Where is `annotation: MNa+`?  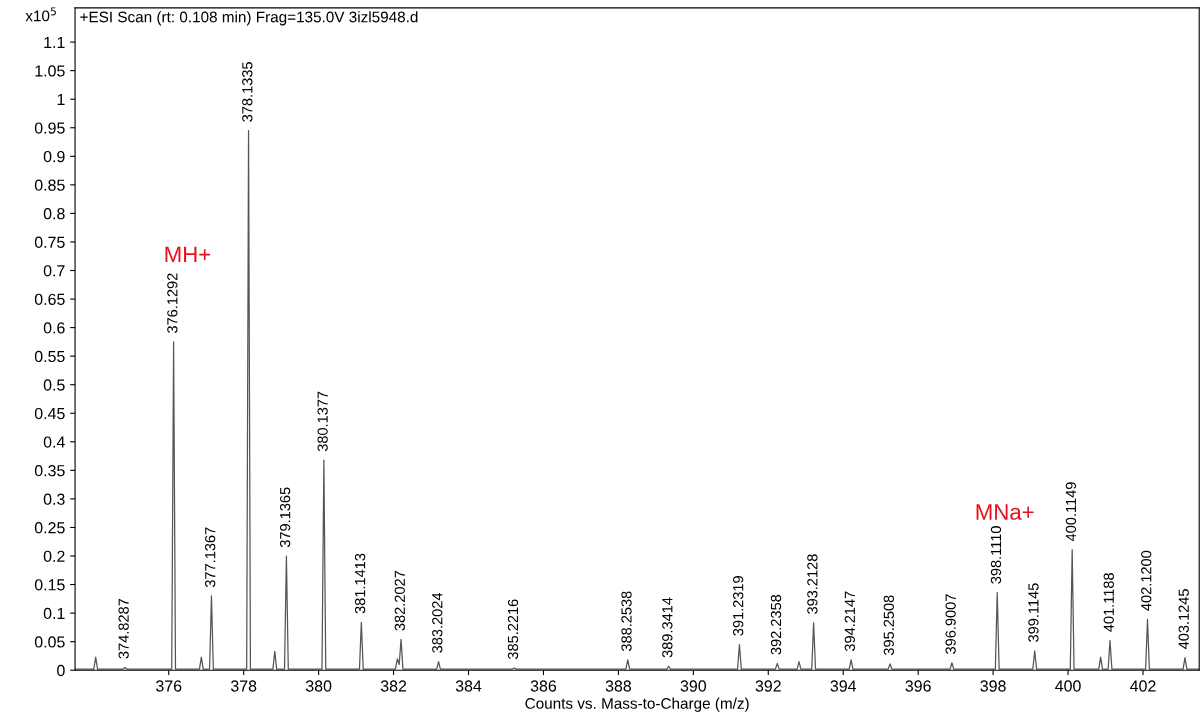 annotation: MNa+ is located at coordinates (1005, 512).